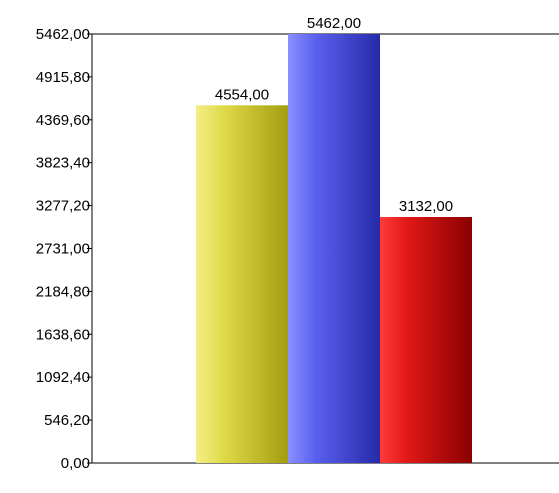 Image resolution: width=559 pixels, height=493 pixels. I want to click on y-tick-label: 1092,40, so click(63, 377).